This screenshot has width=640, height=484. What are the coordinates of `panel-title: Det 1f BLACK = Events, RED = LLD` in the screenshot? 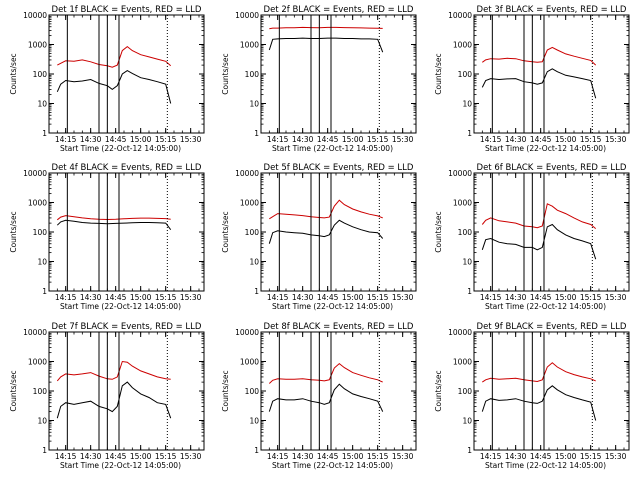 It's located at (127, 10).